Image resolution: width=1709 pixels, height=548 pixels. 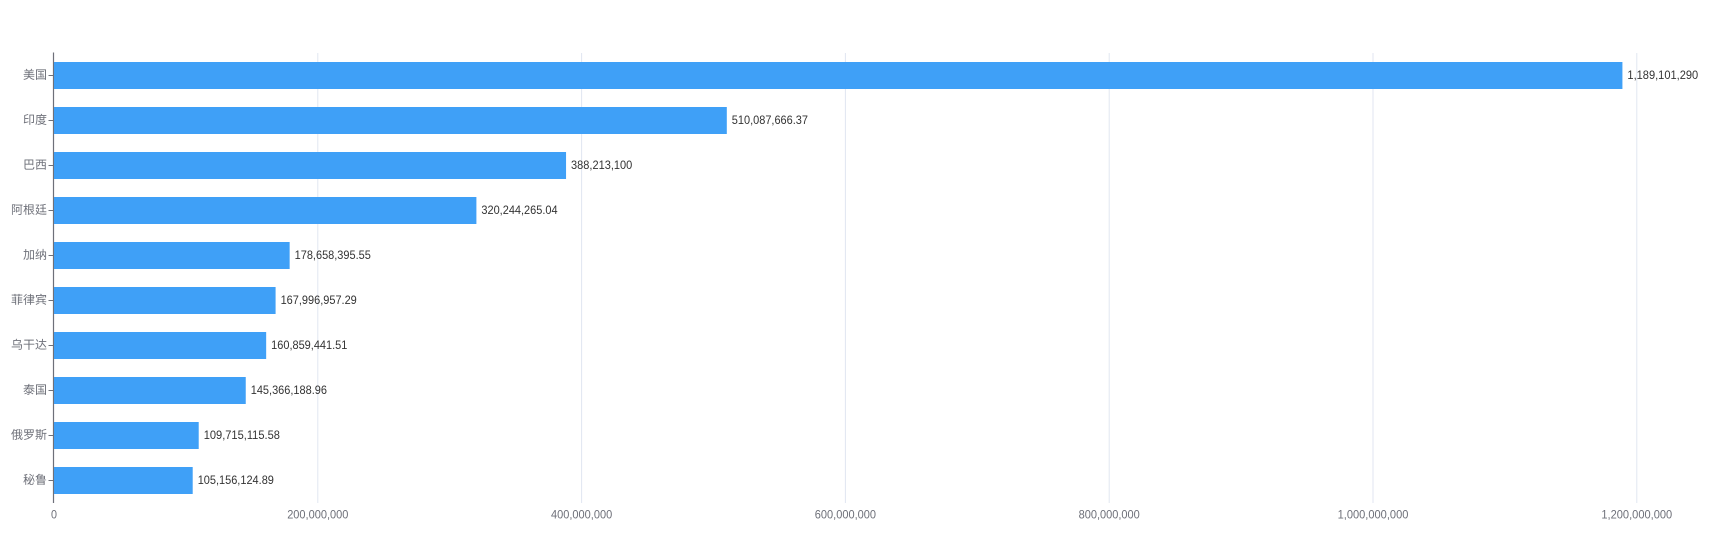 What do you see at coordinates (319, 300) in the screenshot?
I see `svg-text: 167,996,957.29` at bounding box center [319, 300].